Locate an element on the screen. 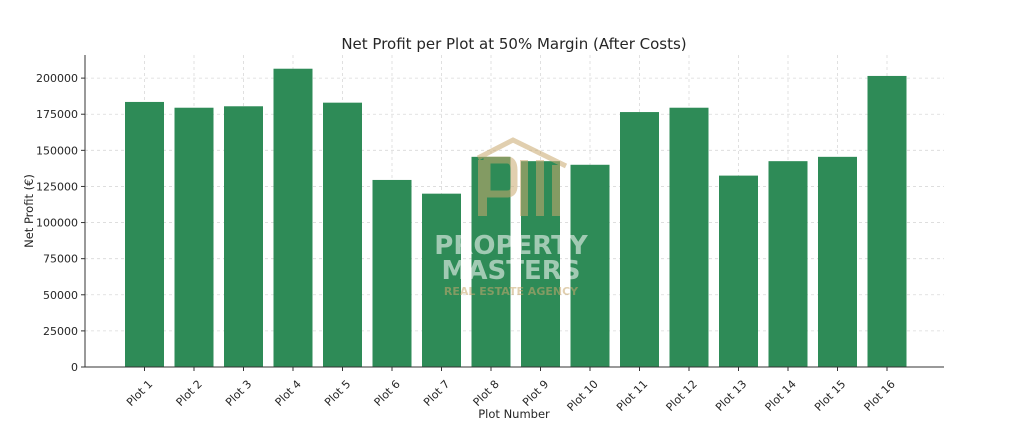 The image size is (1024, 433). x-tick-label: Plot 3 is located at coordinates (238, 393).